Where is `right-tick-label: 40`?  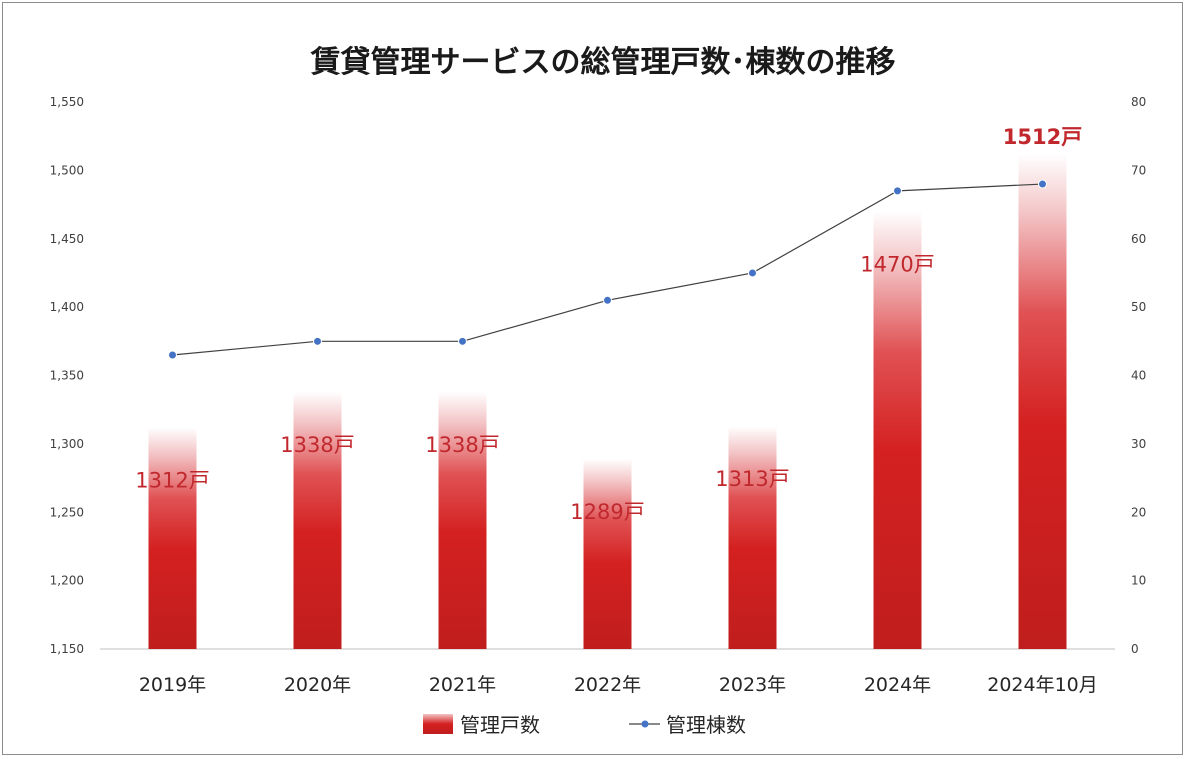 right-tick-label: 40 is located at coordinates (1138, 376).